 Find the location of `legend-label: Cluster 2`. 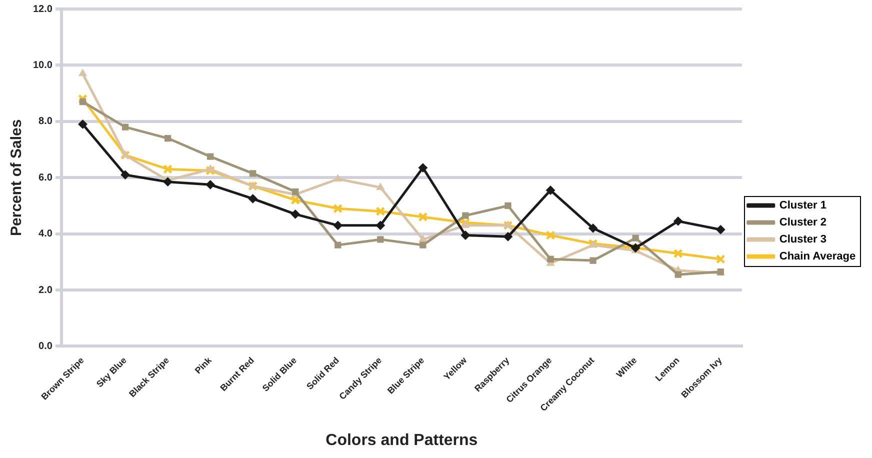

legend-label: Cluster 2 is located at coordinates (802, 222).